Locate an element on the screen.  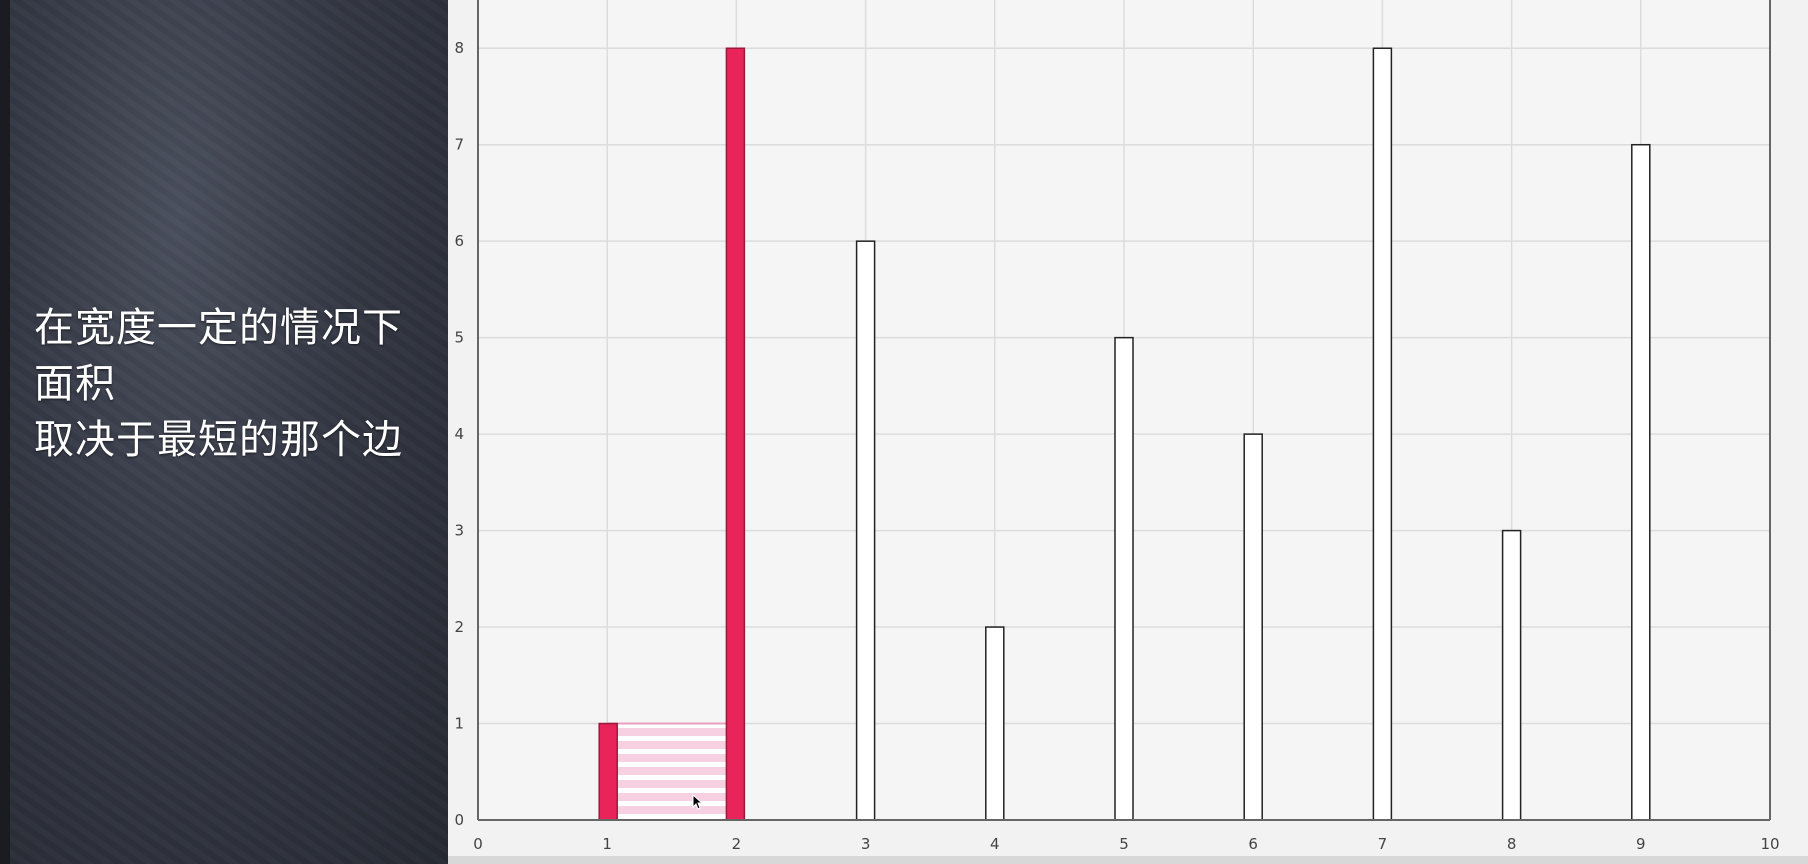
x-tick-label-9: 9 is located at coordinates (1641, 844).